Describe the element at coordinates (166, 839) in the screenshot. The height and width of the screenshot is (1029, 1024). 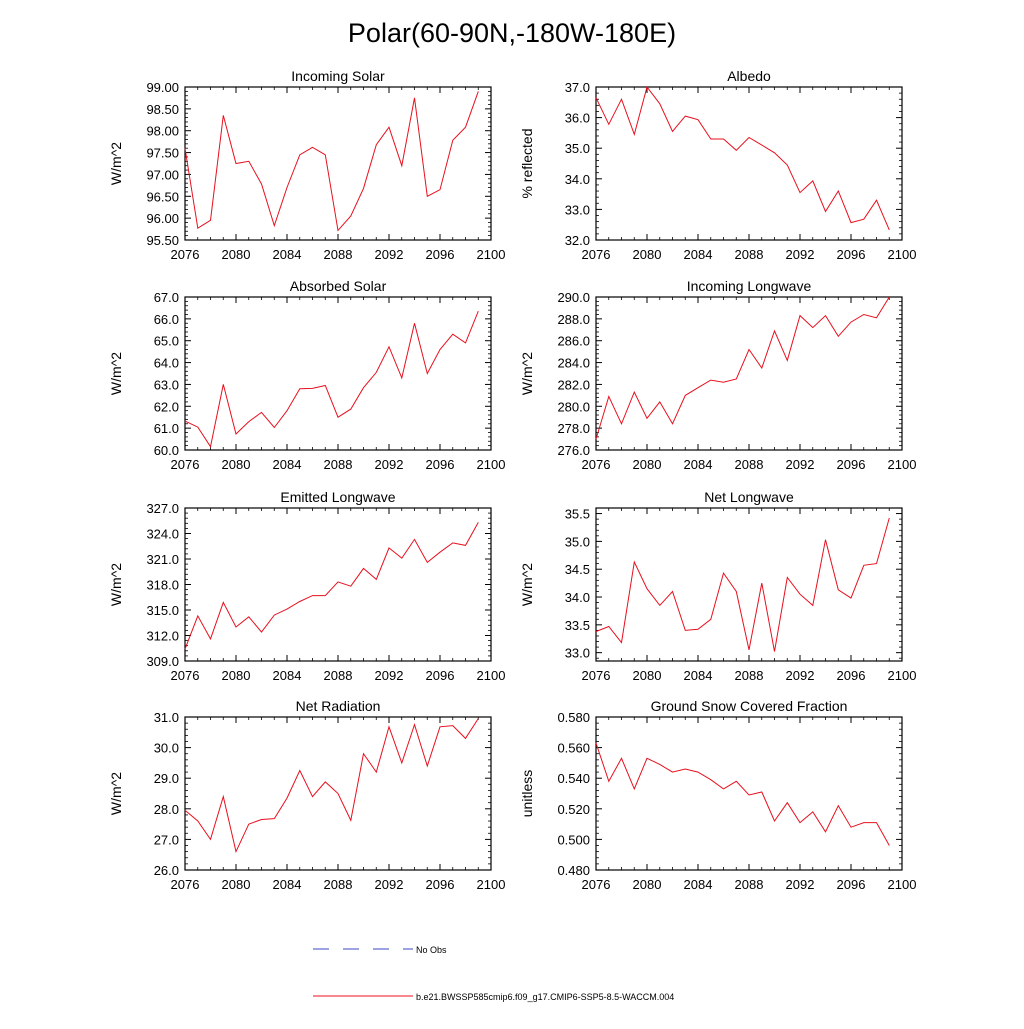
I see `y-tick-label: 27.0` at that location.